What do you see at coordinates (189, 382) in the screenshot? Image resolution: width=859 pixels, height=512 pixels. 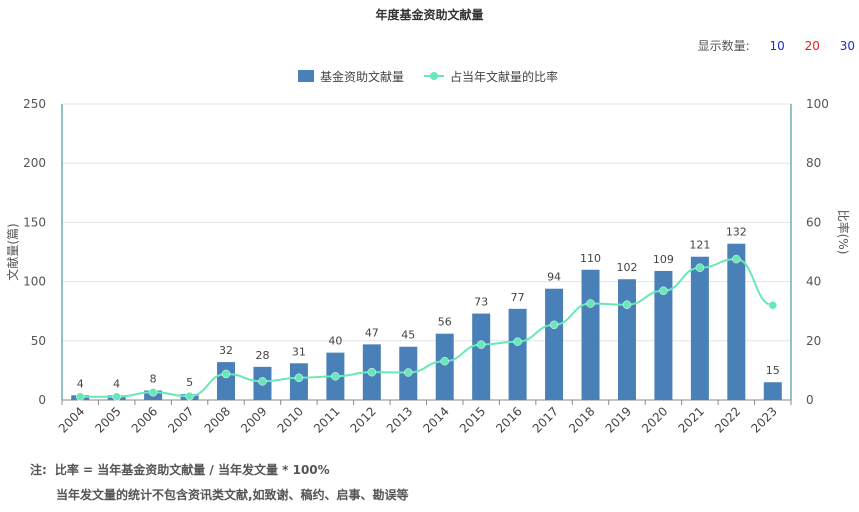 I see `bar-value-label: 5` at bounding box center [189, 382].